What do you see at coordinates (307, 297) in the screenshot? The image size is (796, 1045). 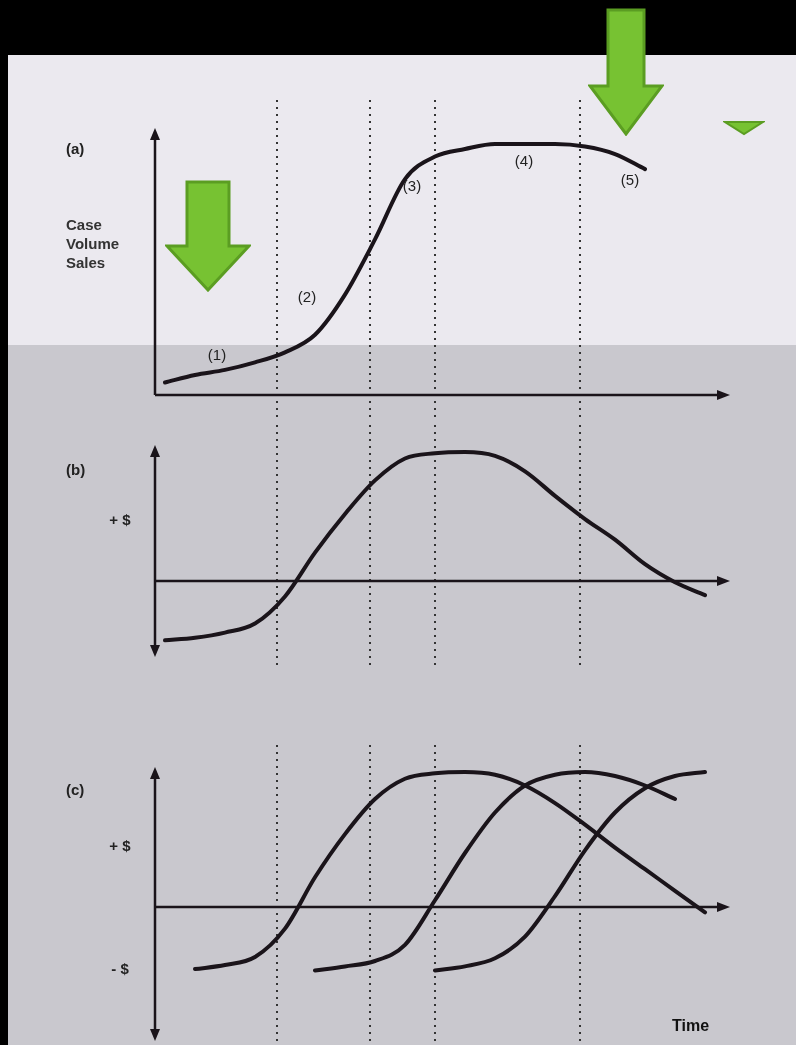 I see `annotation: (2)` at bounding box center [307, 297].